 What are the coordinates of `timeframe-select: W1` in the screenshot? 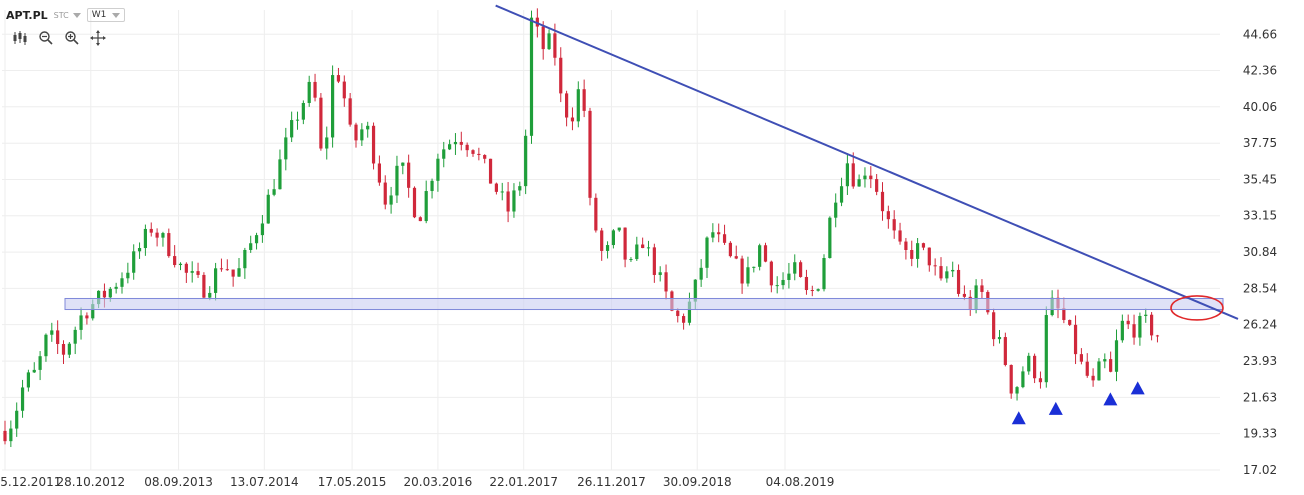 It's located at (106, 15).